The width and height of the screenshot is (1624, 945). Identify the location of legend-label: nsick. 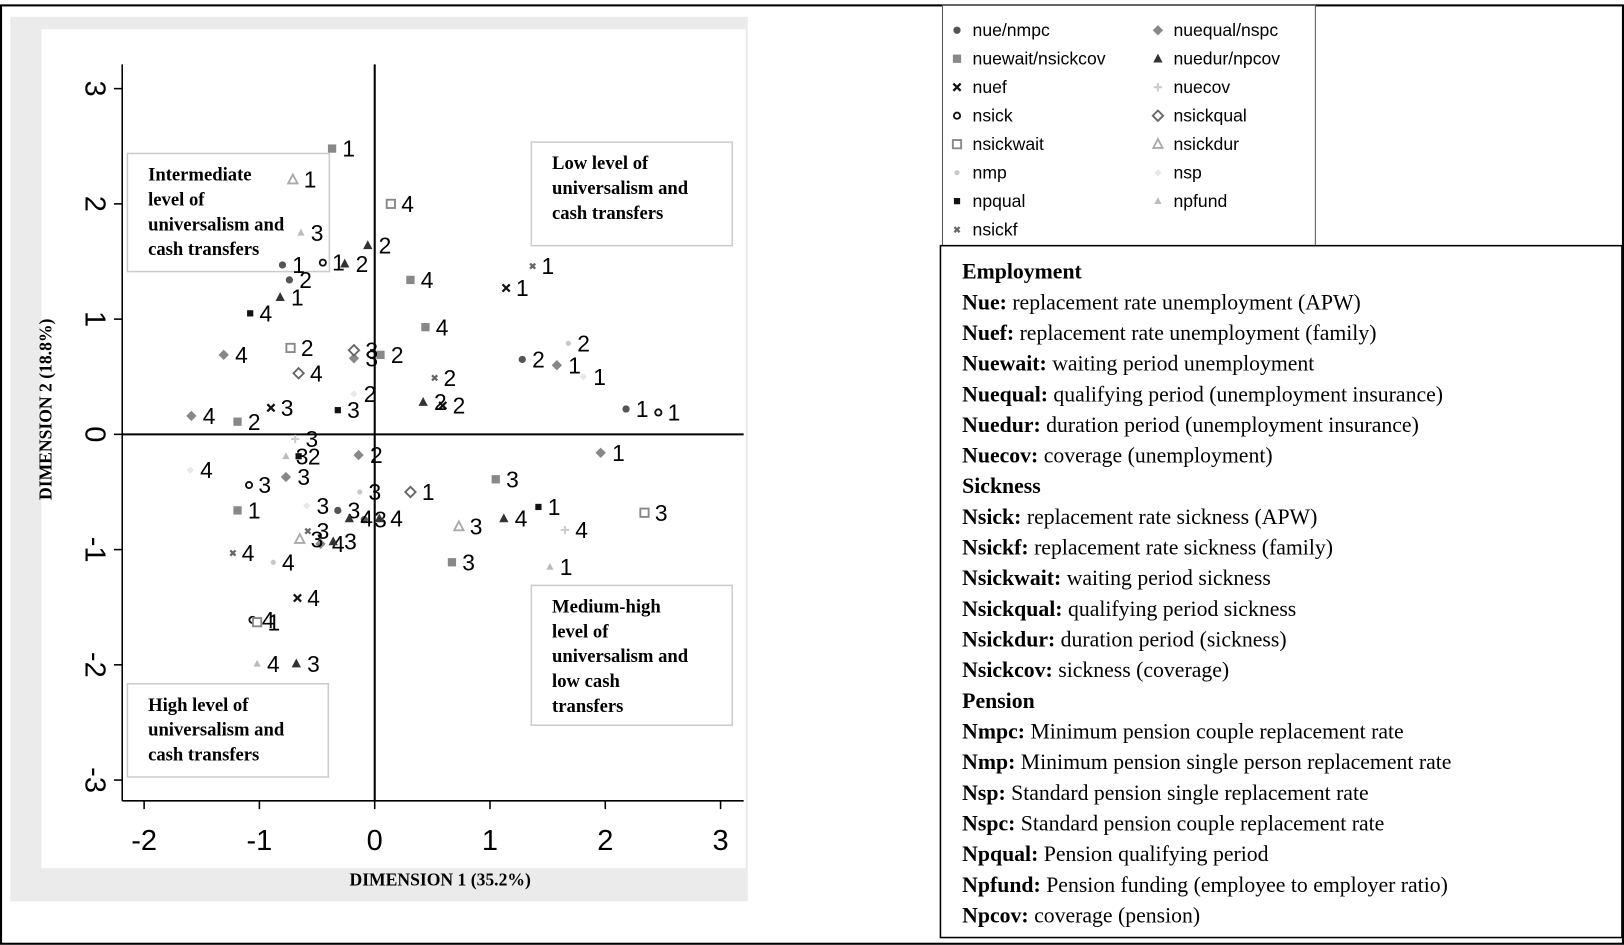
(993, 115).